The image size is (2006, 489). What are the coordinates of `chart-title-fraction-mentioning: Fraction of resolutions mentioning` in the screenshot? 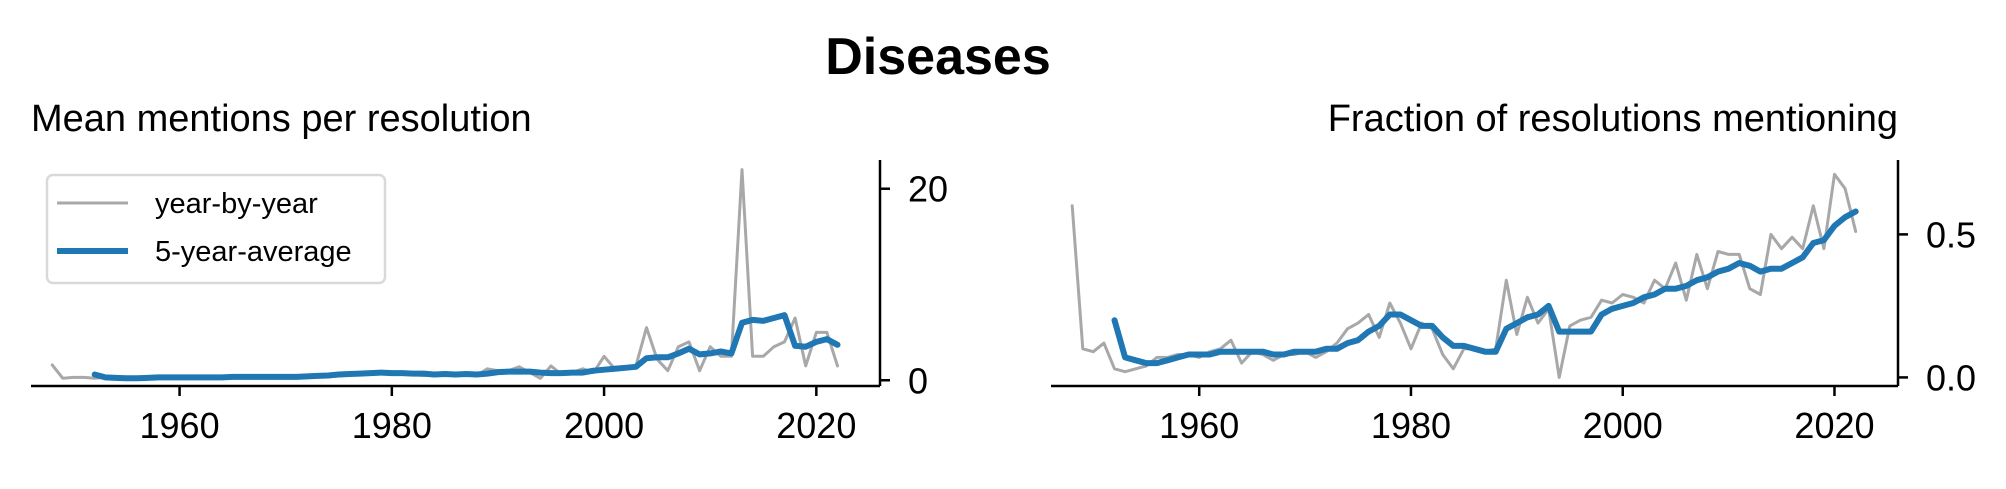 It's located at (1613, 119).